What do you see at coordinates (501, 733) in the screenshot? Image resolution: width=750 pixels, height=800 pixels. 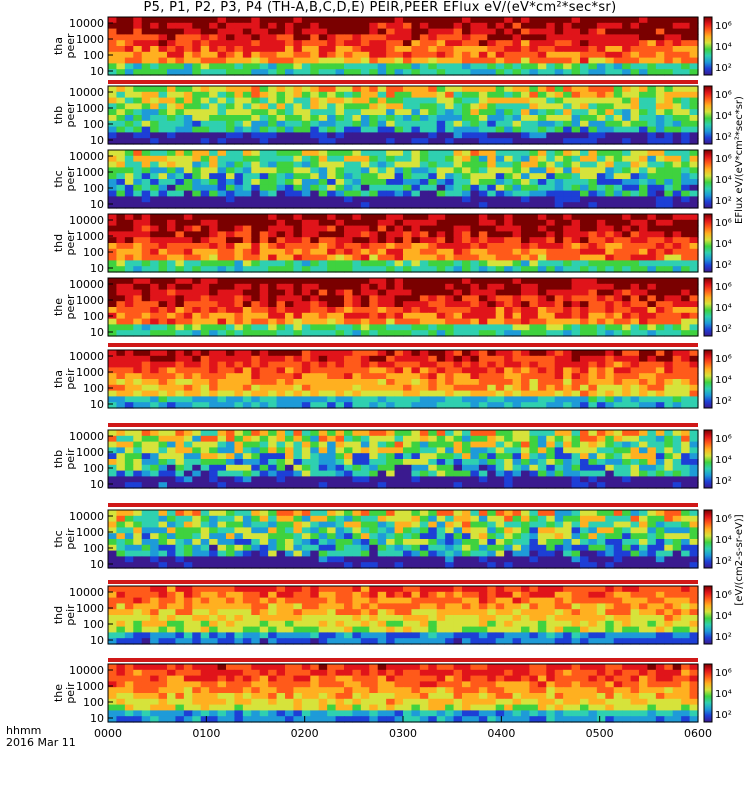 I see `x-tick-label: 0400` at bounding box center [501, 733].